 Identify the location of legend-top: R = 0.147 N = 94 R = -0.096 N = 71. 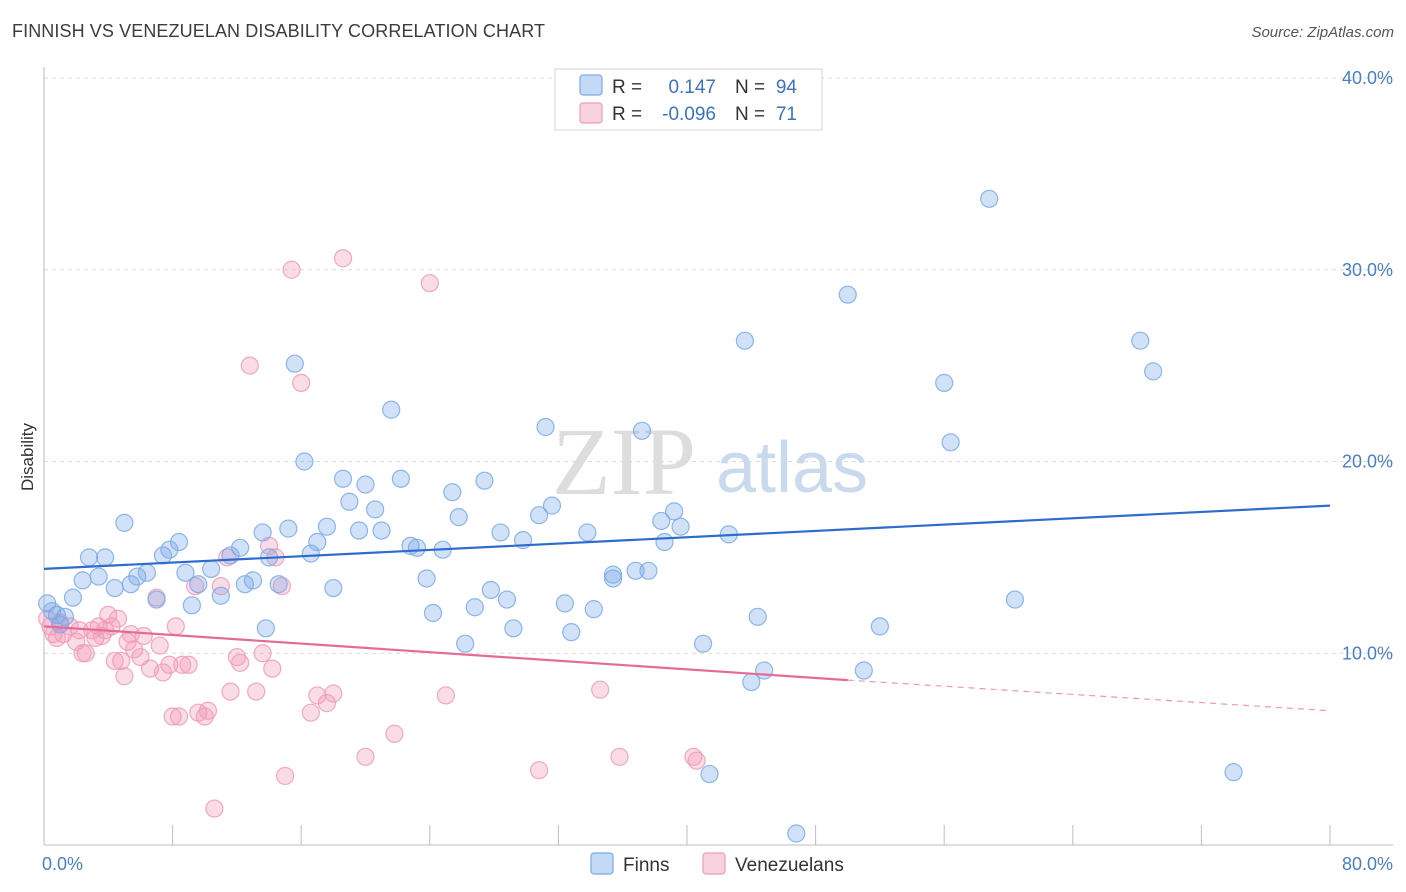
(688, 99).